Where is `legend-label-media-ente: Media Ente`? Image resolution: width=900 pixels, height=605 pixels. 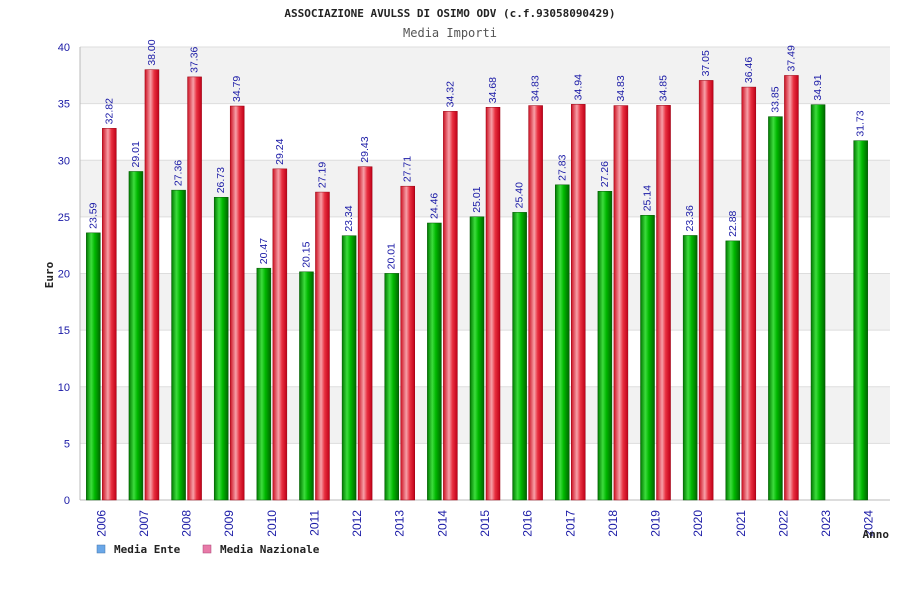
legend-label-media-ente: Media Ente is located at coordinates (147, 549).